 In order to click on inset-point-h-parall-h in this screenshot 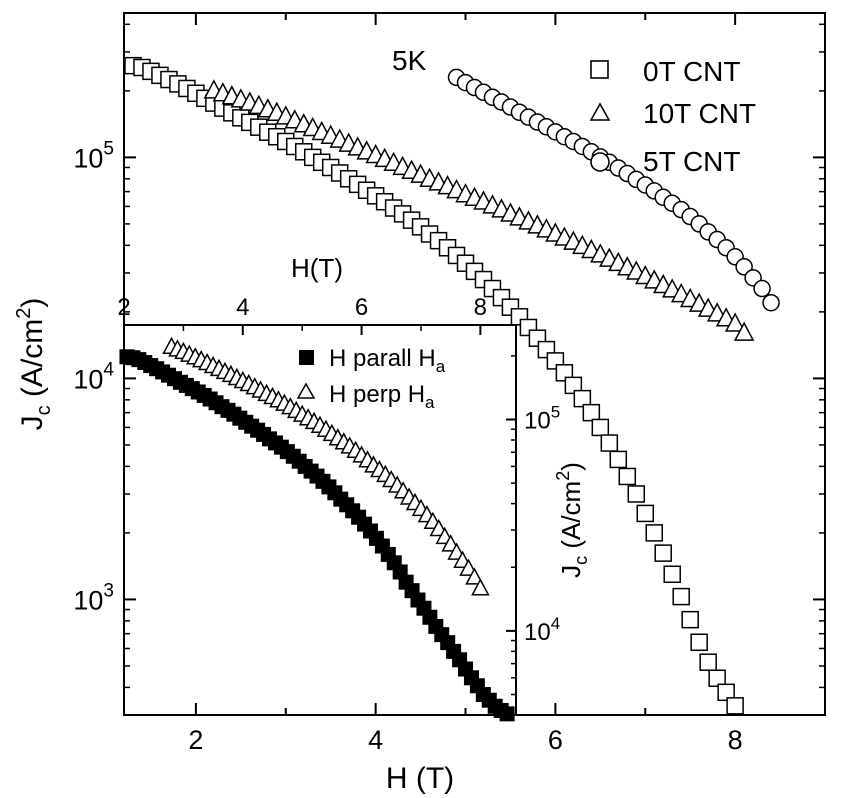, I will do `click(507, 714)`.